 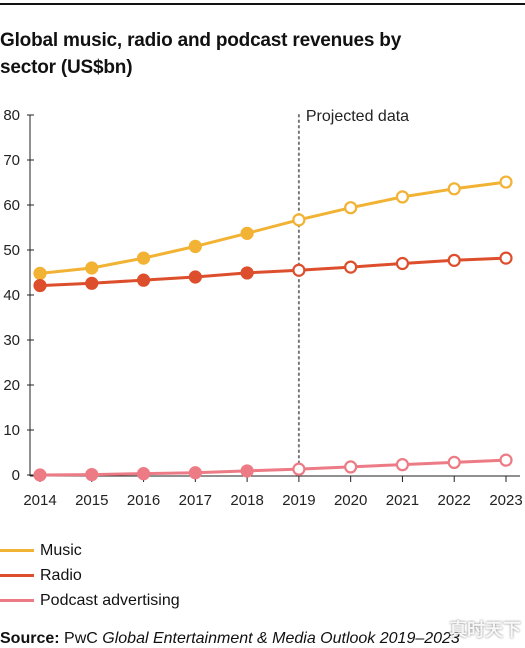 I want to click on legend-item-radio: Radio, so click(x=90, y=575).